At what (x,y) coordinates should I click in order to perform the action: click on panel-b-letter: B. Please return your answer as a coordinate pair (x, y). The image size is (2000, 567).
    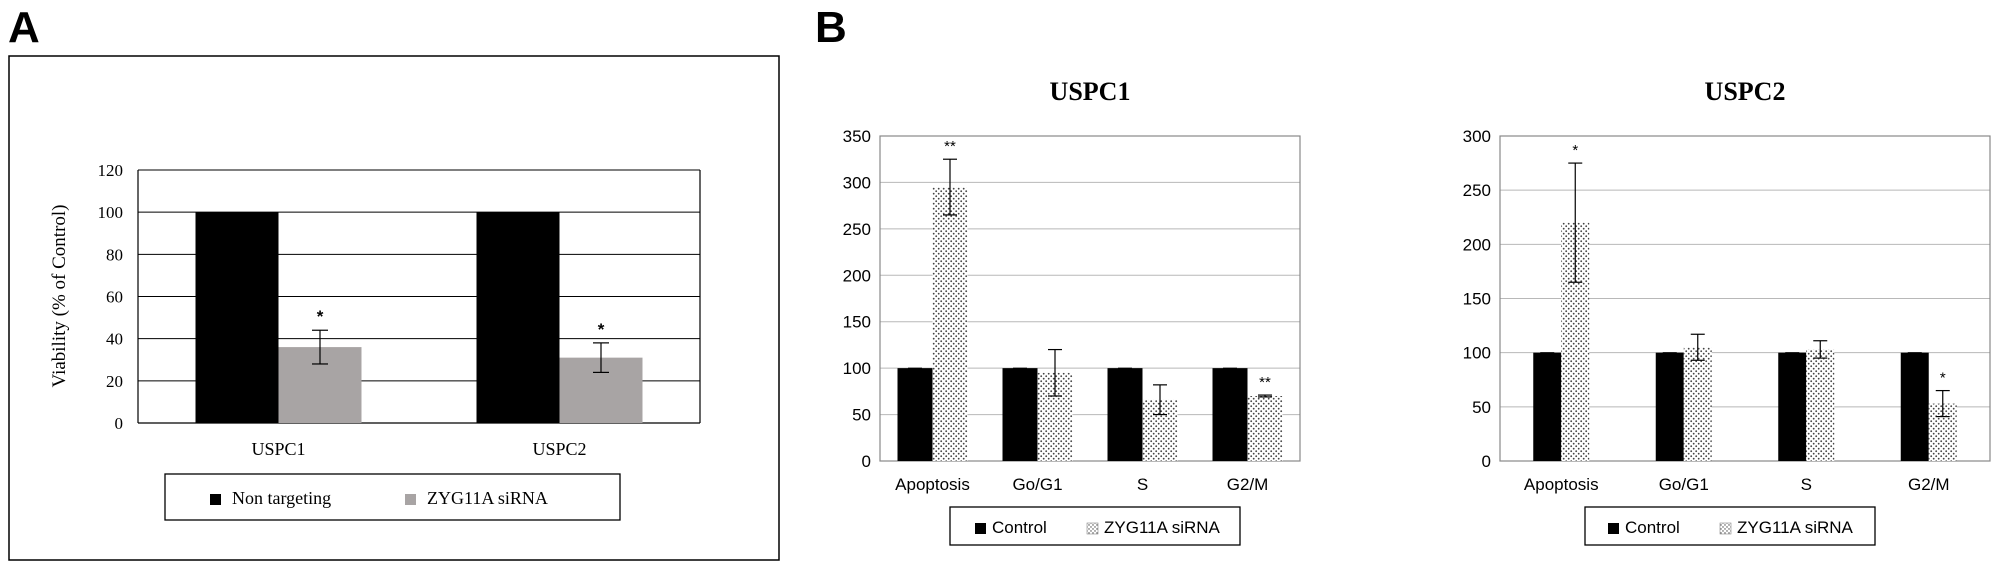
    Looking at the image, I should click on (831, 27).